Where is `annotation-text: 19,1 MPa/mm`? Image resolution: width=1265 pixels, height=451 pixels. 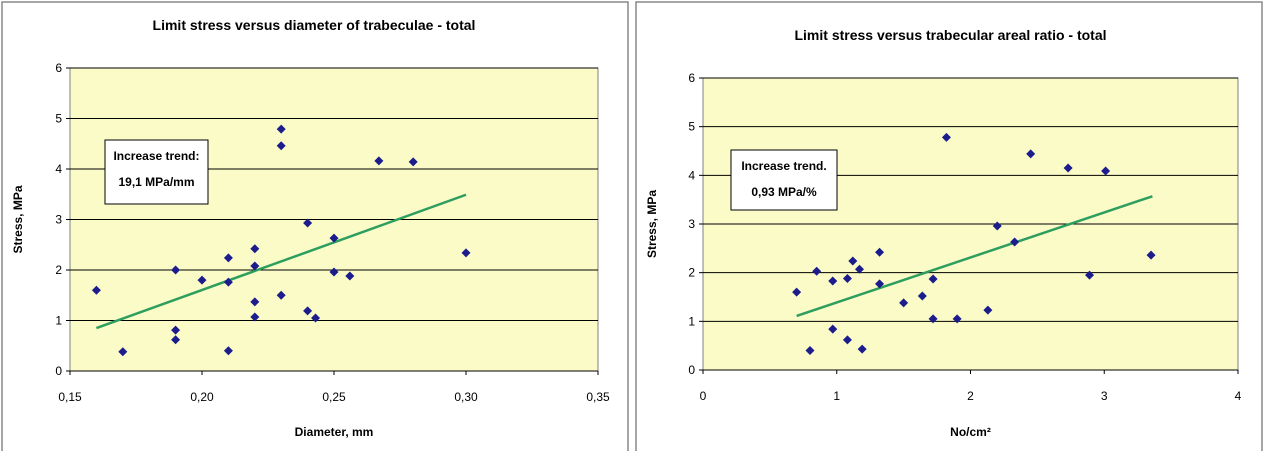 annotation-text: 19,1 MPa/mm is located at coordinates (156, 182).